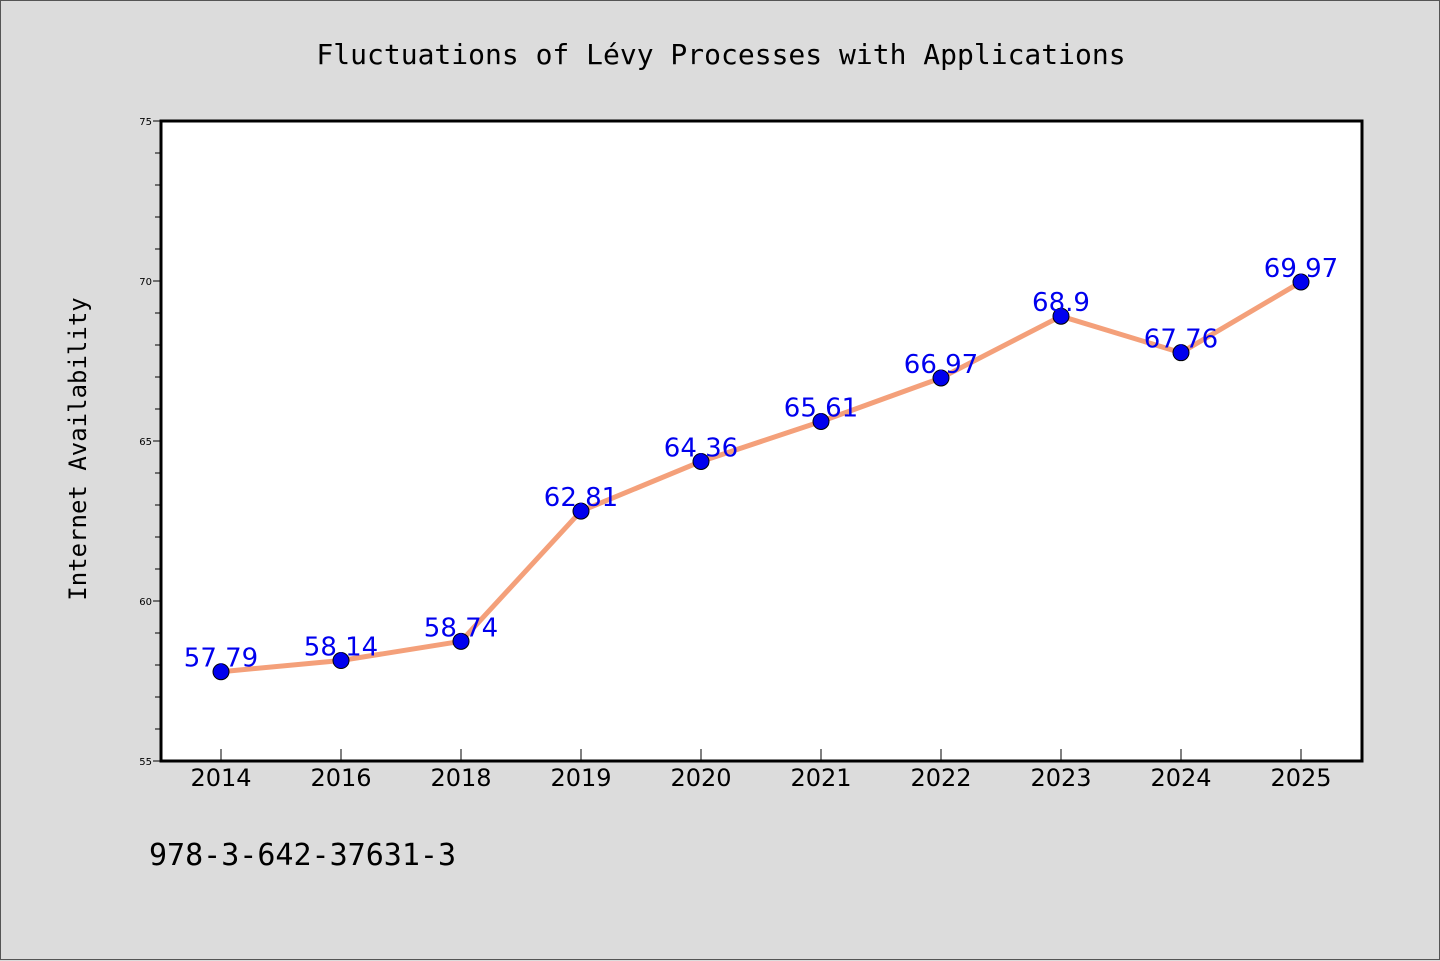 Image resolution: width=1440 pixels, height=961 pixels. I want to click on y-axis-ticks: 55 60 65 70 75, so click(145, 442).